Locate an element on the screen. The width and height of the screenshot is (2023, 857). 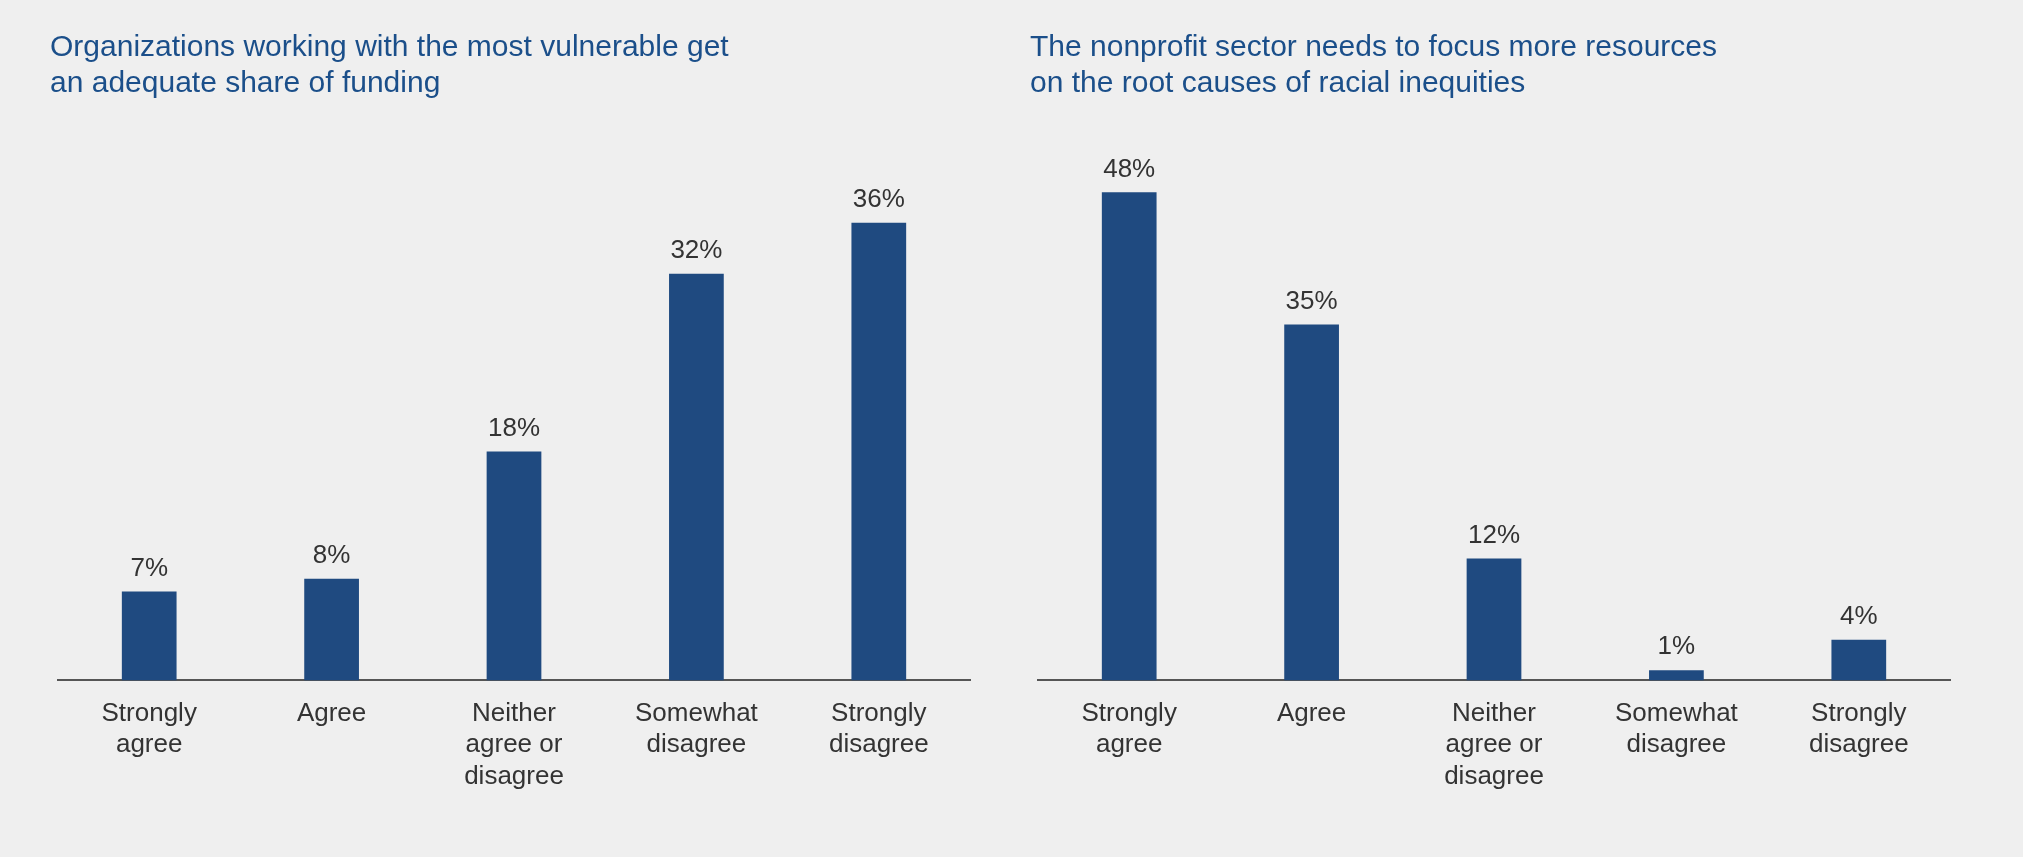
data-label: 4% is located at coordinates (1859, 614).